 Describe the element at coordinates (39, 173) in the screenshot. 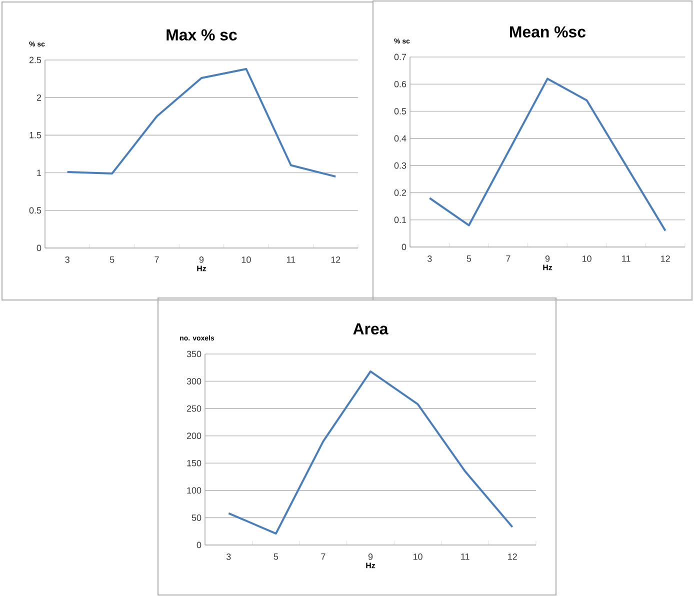

I see `y-tick-label: 1` at that location.